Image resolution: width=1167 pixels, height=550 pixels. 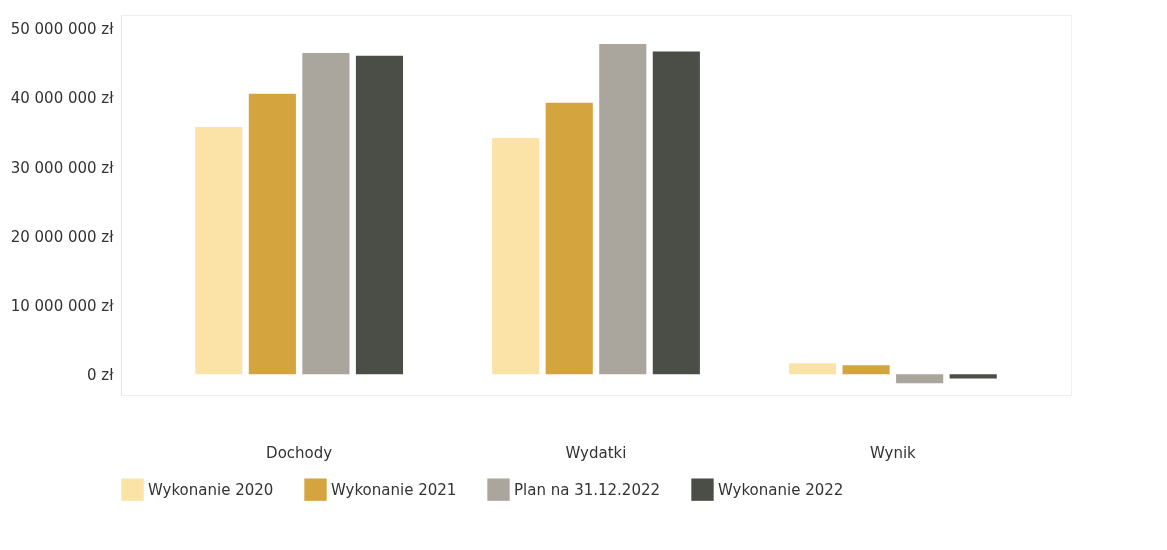 I want to click on x-tick-label: Dochody, so click(x=299, y=452).